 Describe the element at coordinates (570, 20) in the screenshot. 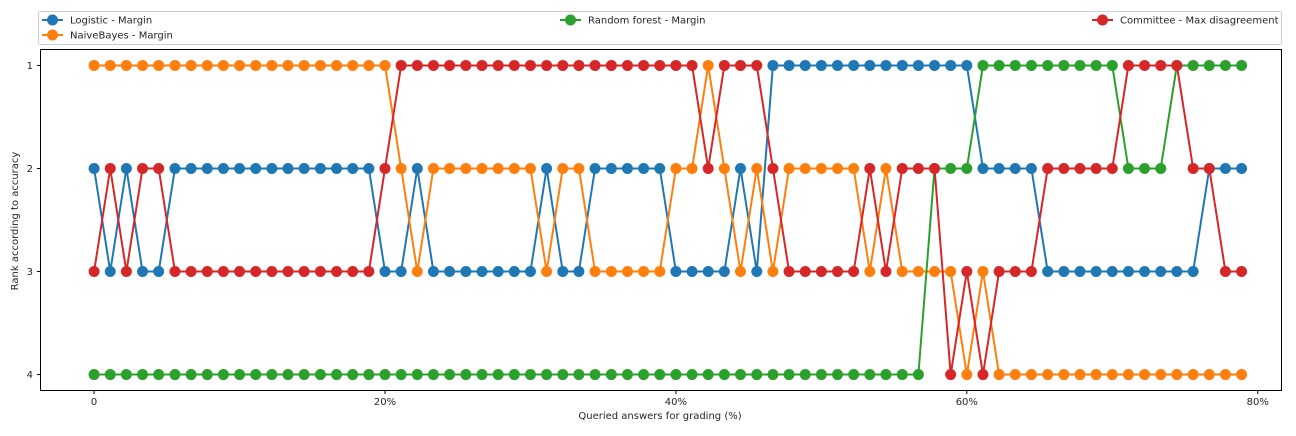

I see `legend-swatch-marker` at that location.